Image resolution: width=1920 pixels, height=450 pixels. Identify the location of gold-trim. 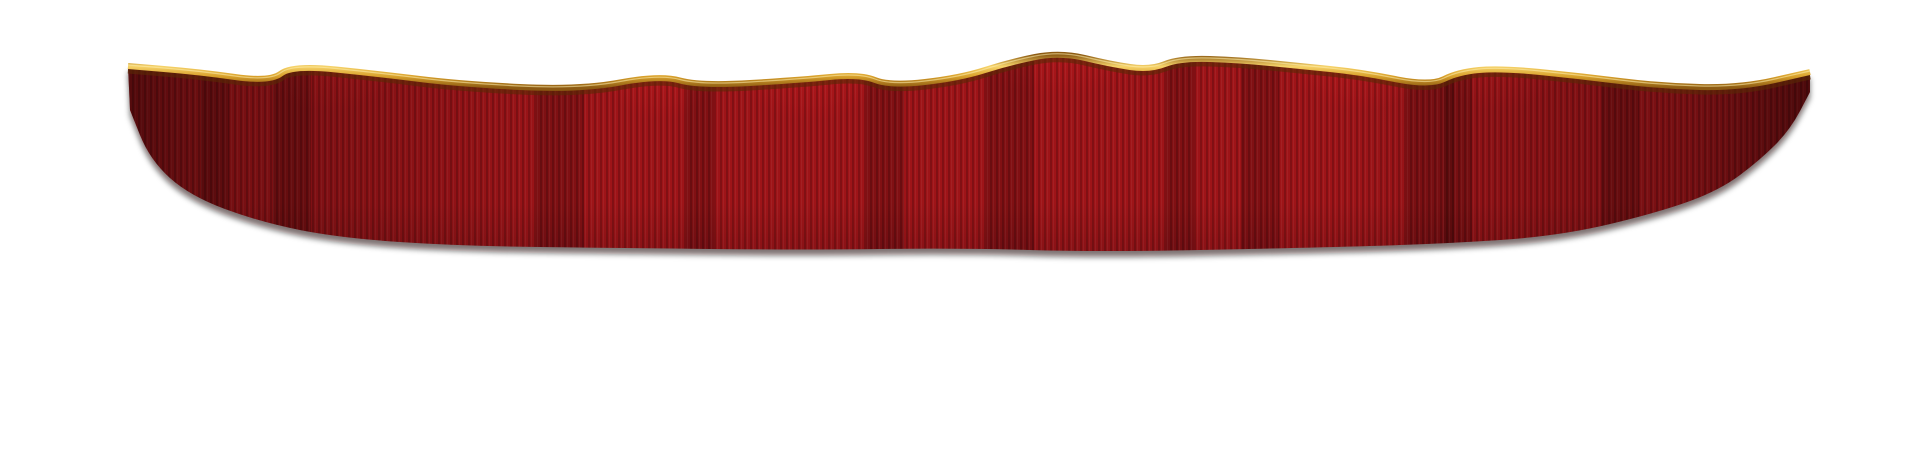
(969, 71).